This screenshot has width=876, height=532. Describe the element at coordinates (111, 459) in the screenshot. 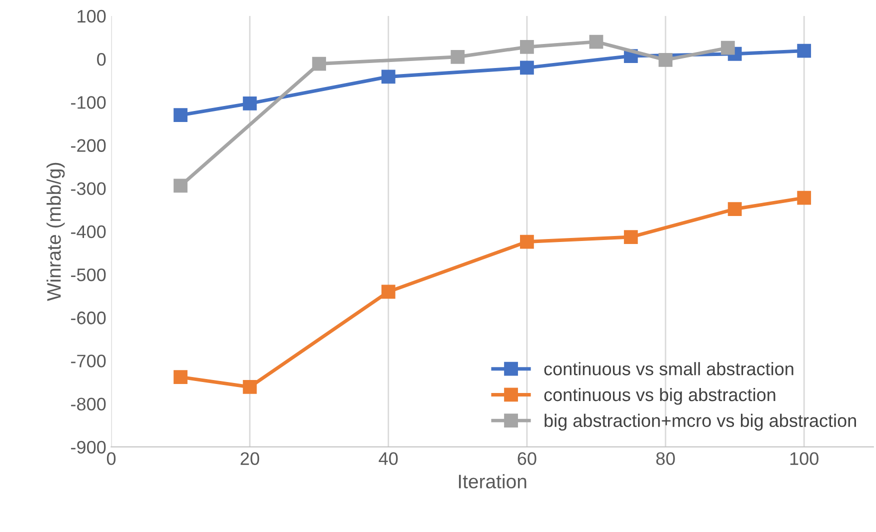

I see `x-tick-label: 0` at that location.